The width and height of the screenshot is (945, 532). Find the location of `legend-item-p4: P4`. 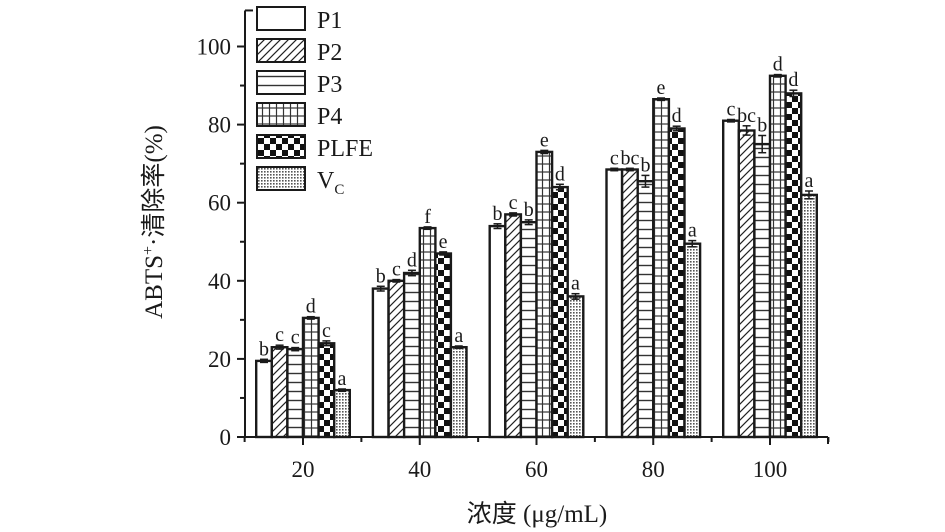

legend-item-p4: P4 is located at coordinates (299, 116).